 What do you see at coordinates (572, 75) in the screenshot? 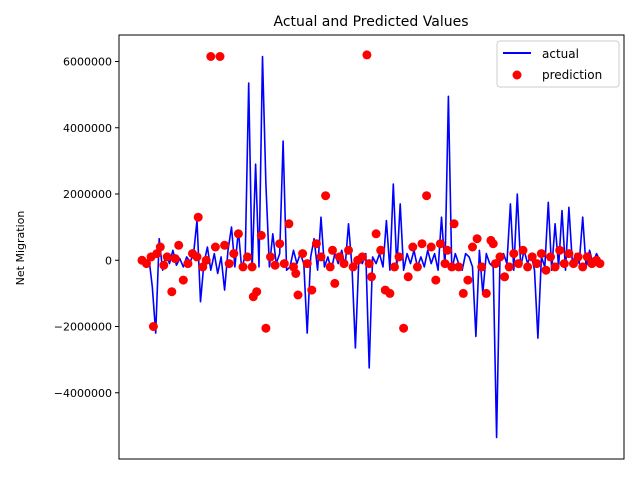
I see `legend-prediction-label: prediction` at bounding box center [572, 75].